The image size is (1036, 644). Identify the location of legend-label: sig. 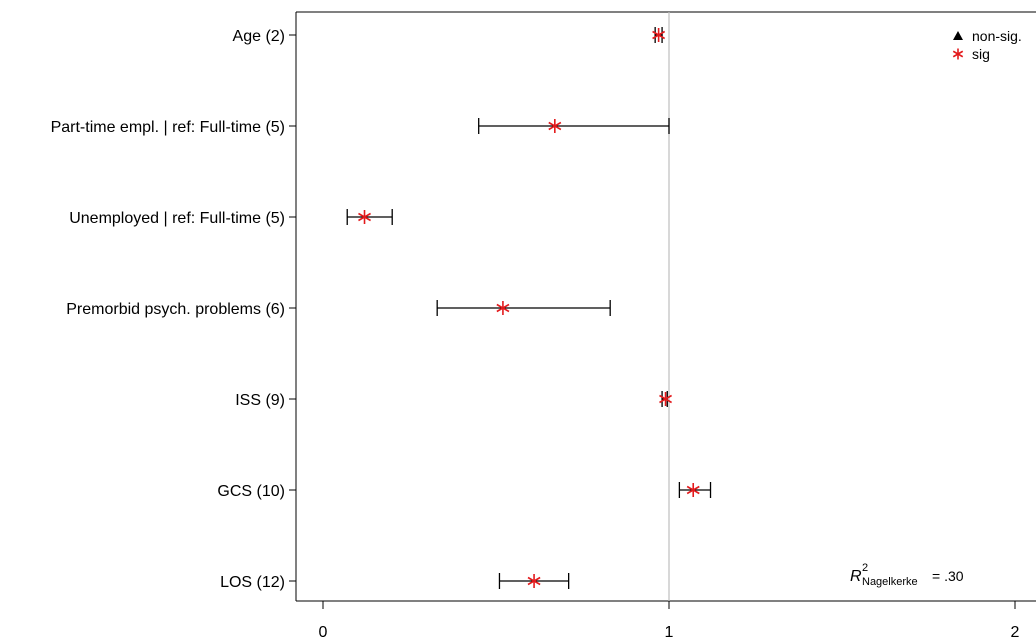
(981, 54).